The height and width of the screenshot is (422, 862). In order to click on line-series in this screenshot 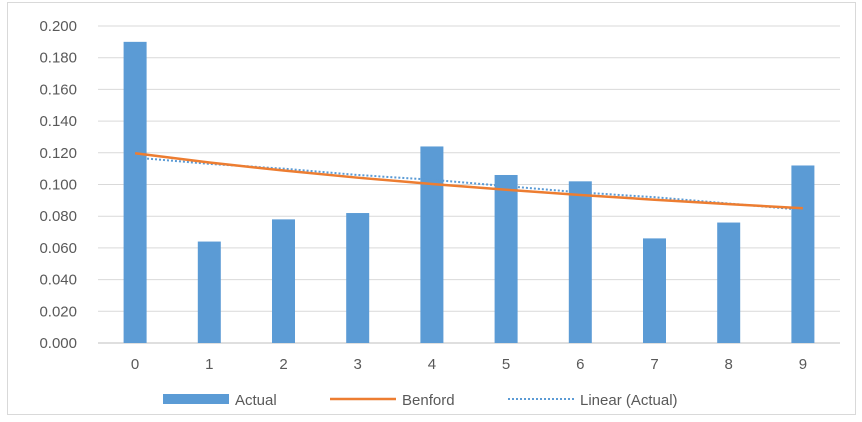, I will do `click(468, 181)`.